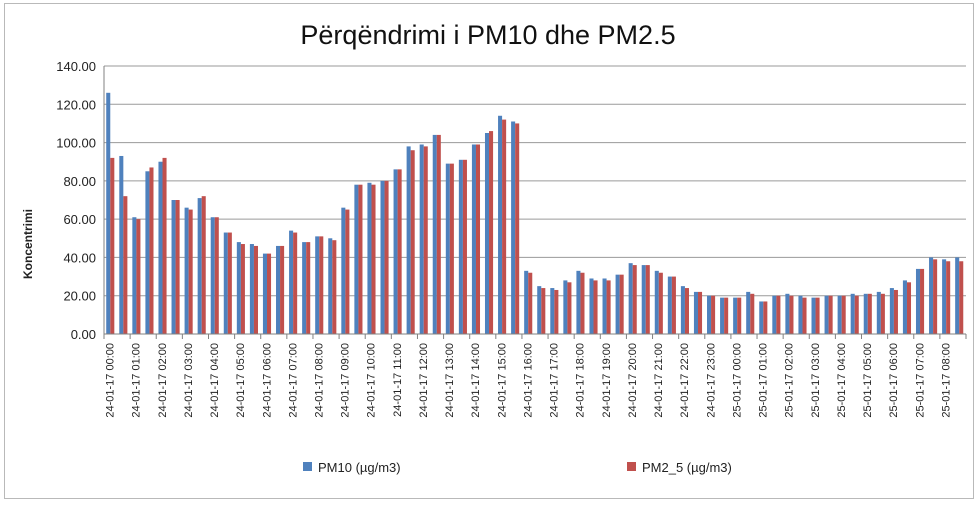 This screenshot has height=505, width=980. I want to click on x-tick-label: 25-01-17 05:00, so click(868, 380).